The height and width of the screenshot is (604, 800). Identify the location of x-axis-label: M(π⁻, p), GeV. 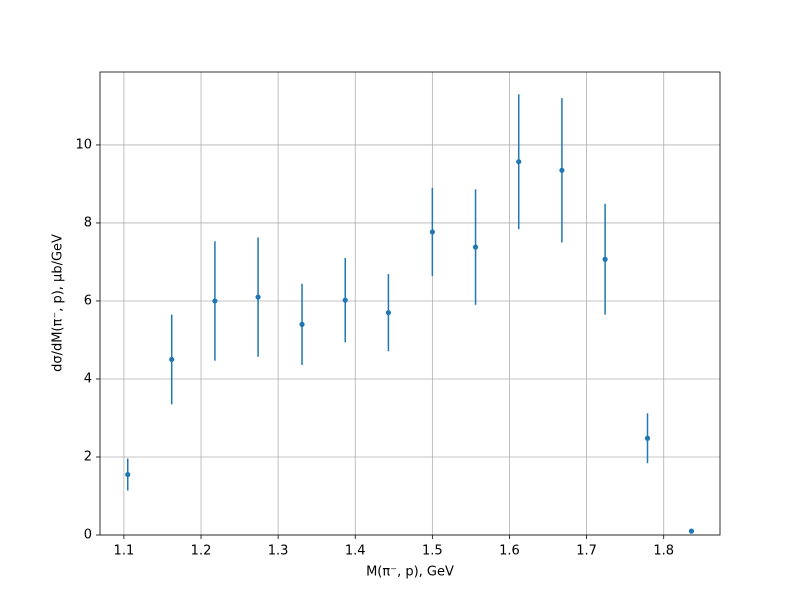
(410, 572).